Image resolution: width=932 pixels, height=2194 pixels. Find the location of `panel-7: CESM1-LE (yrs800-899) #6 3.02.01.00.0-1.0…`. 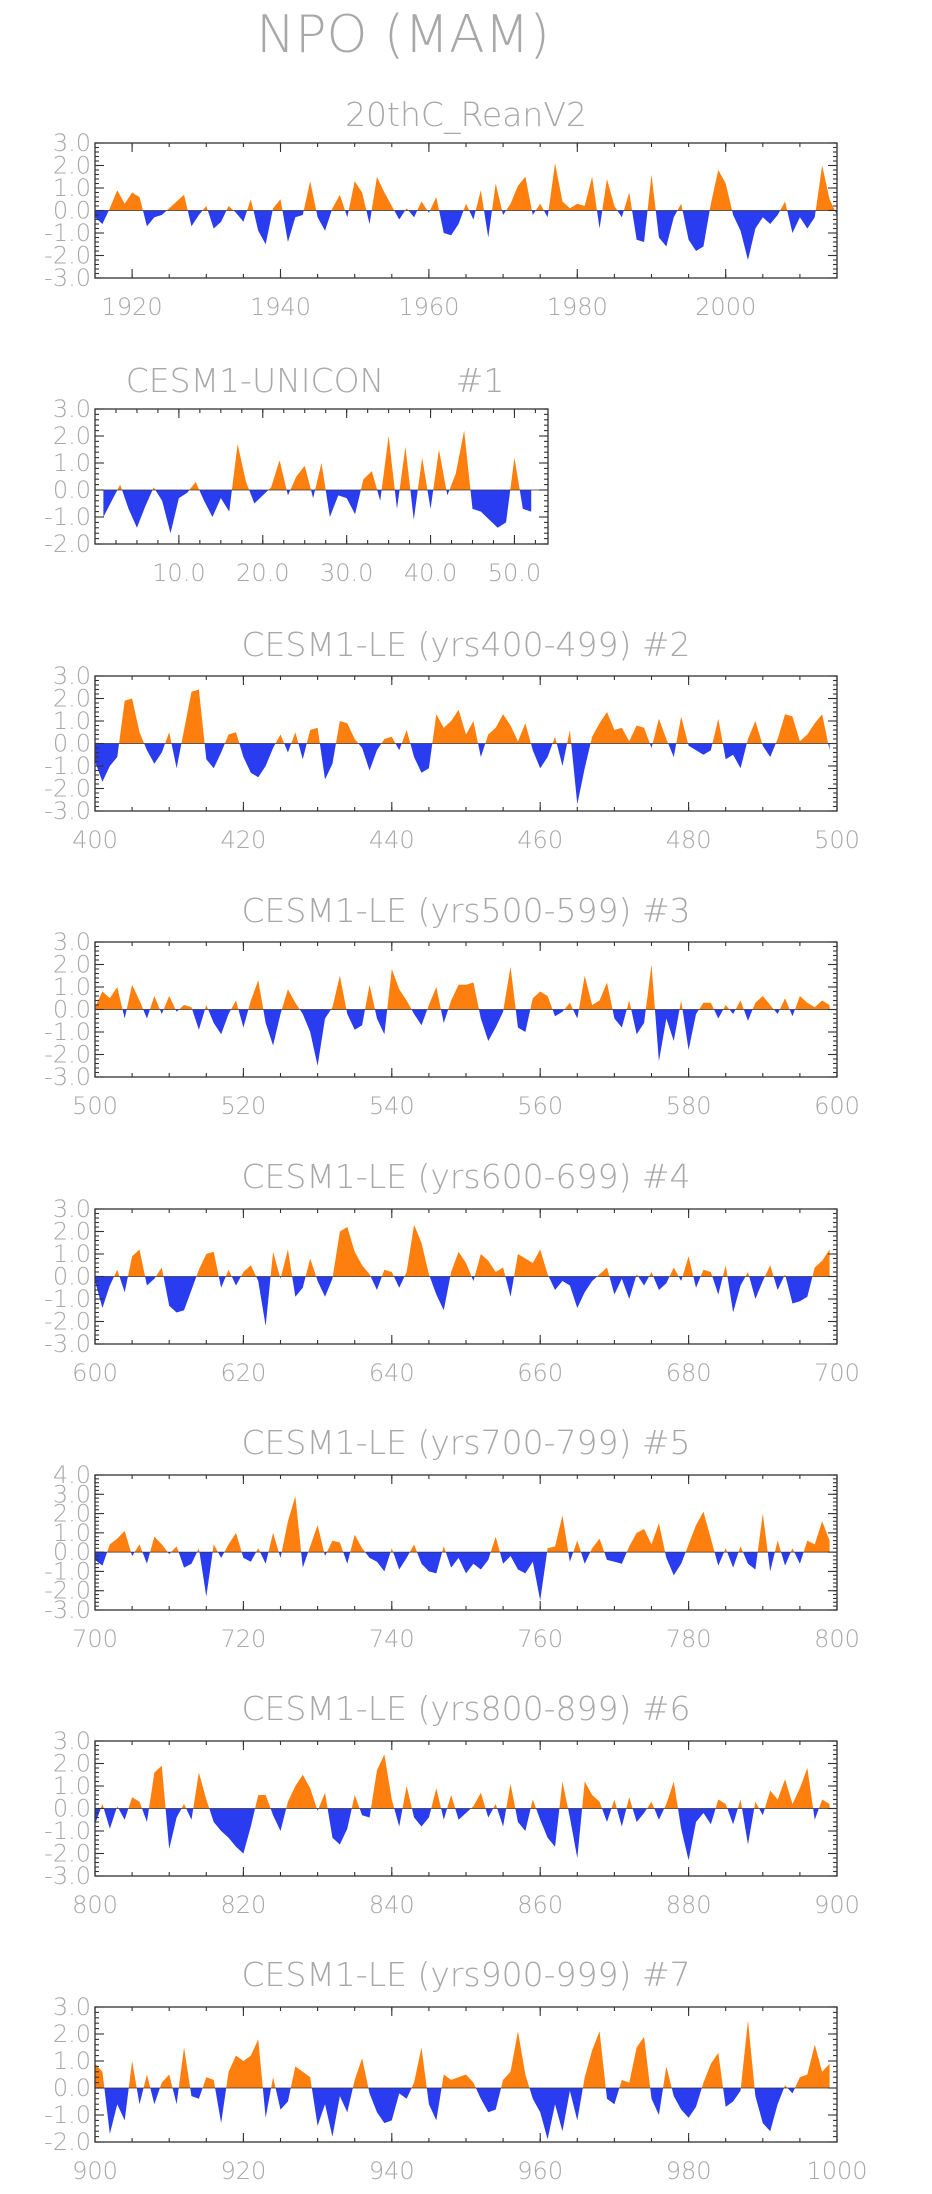

panel-7: CESM1-LE (yrs800-899) #6 3.02.01.00.0-1.0… is located at coordinates (452, 1804).